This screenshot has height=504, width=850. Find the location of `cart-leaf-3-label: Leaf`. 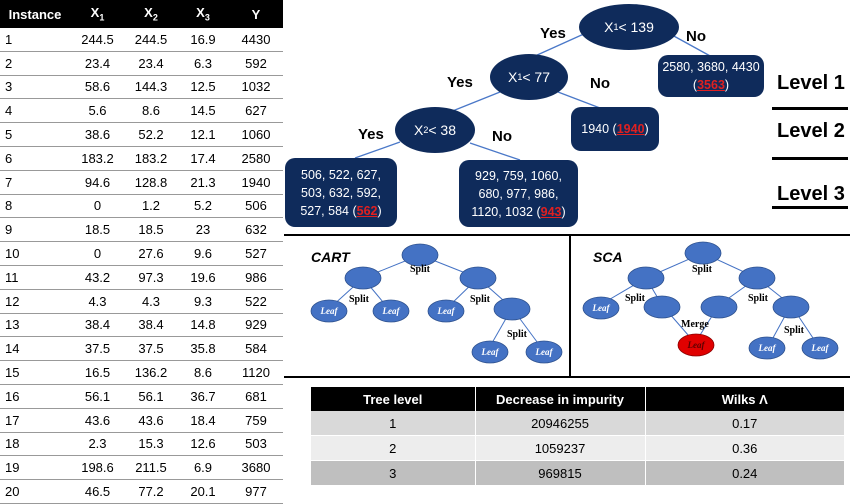

cart-leaf-3-label: Leaf is located at coordinates (446, 311).